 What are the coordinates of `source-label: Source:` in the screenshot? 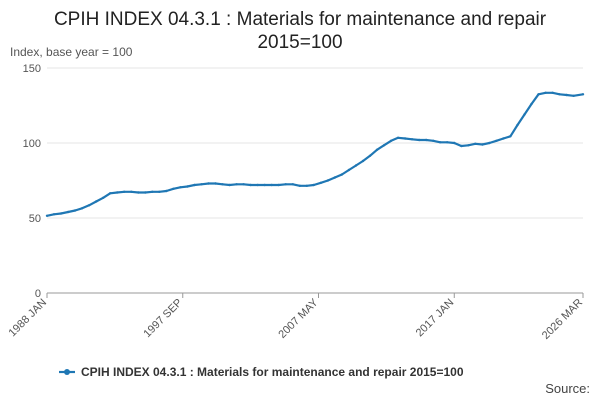 It's located at (567, 388).